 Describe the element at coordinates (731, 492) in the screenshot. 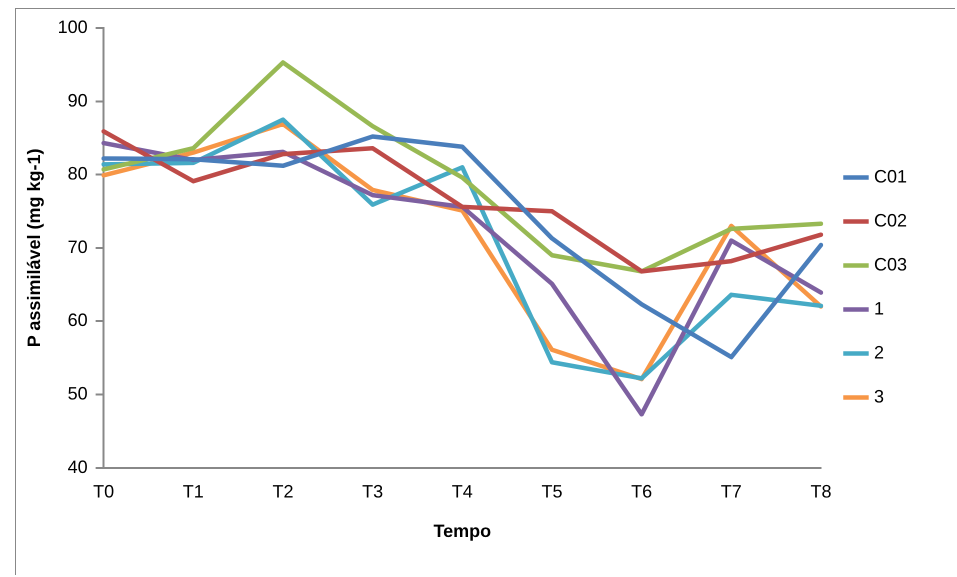

I see `x-tick-label: T7` at that location.